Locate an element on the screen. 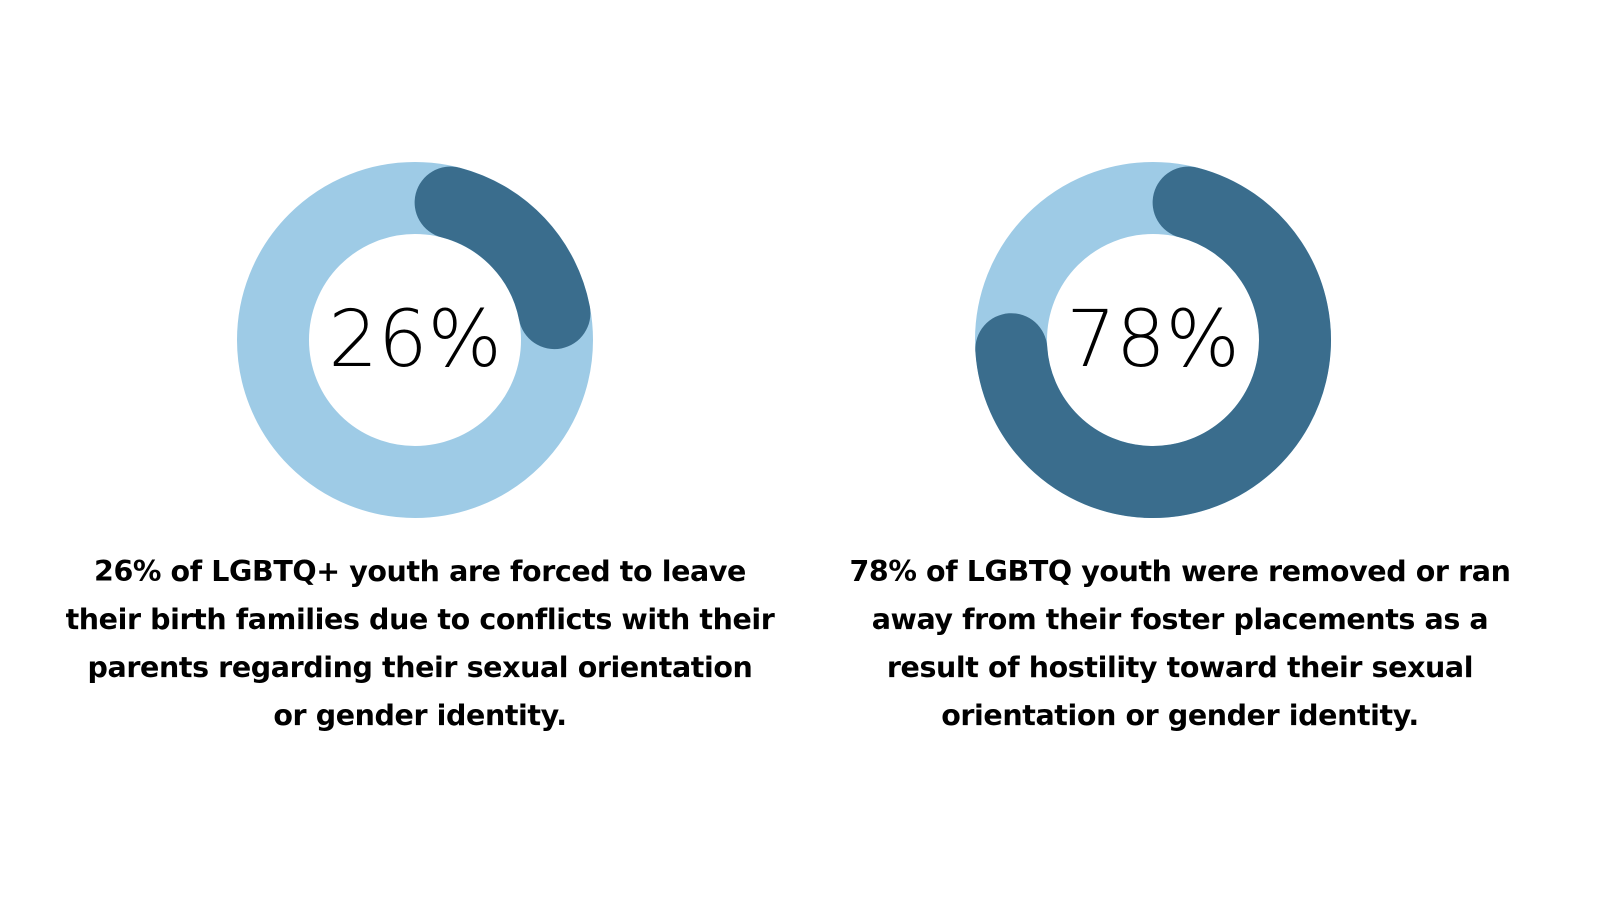 This screenshot has width=1600, height=900. caption-line: 26% of LGBTQ+ youth are forced to leave is located at coordinates (420, 571).